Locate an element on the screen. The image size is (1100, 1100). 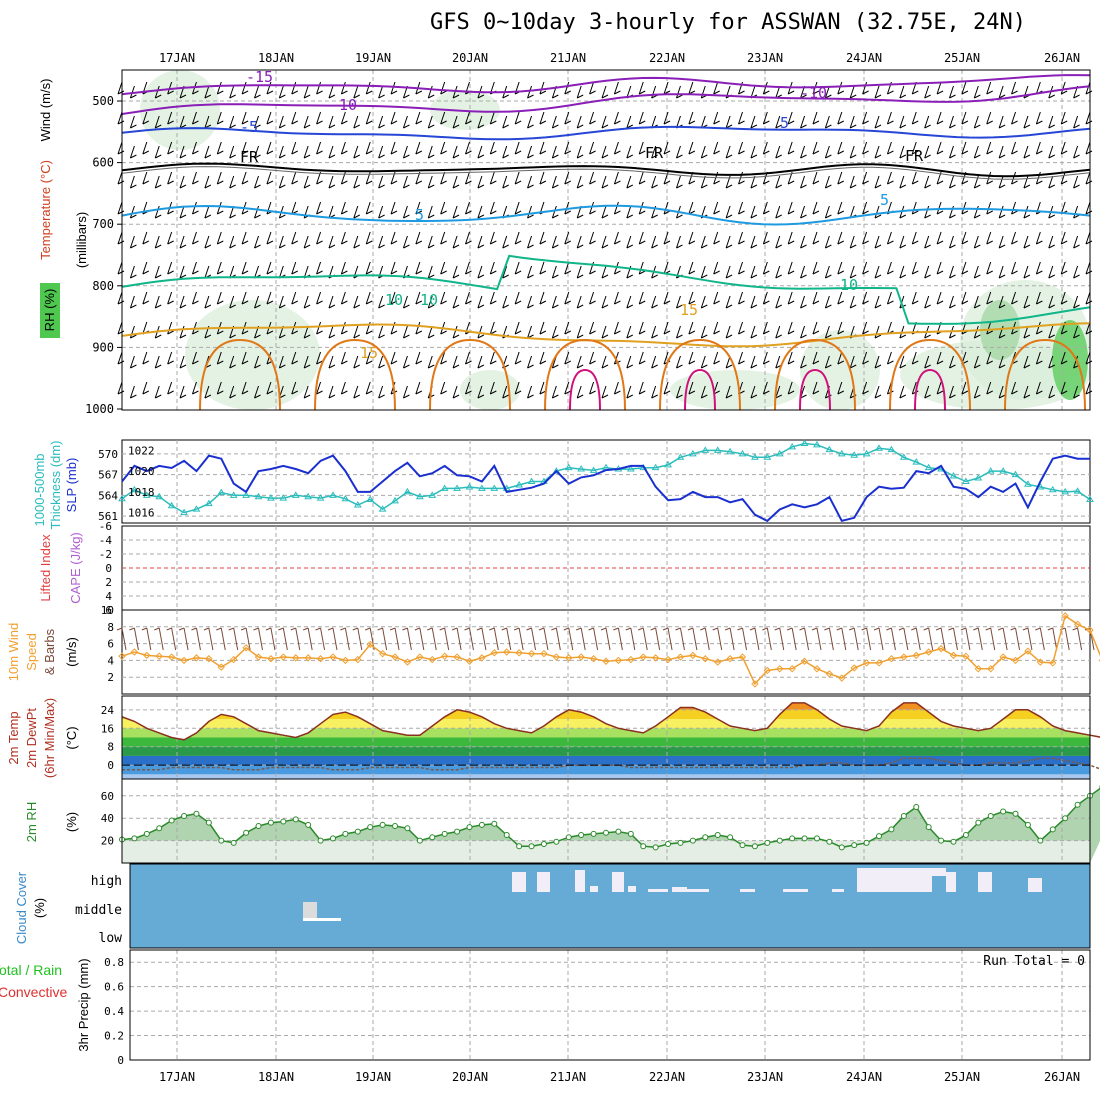
rh-panel-frame is located at coordinates (606, 821).